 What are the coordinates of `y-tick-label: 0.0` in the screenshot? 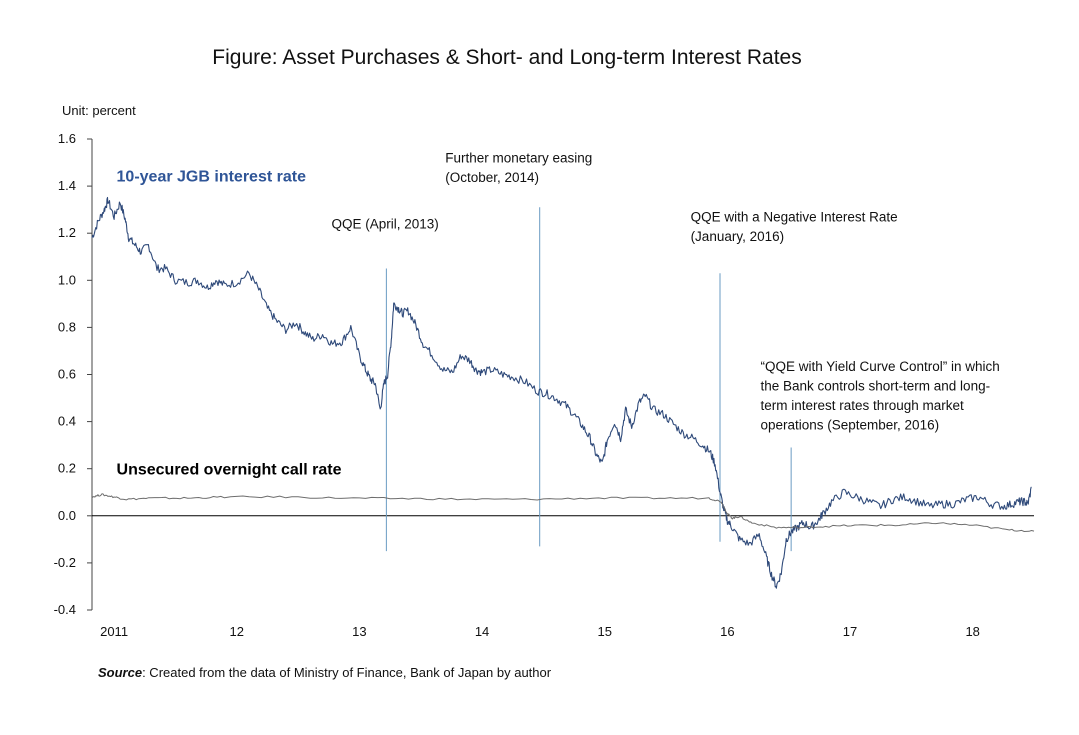 It's located at (67, 515).